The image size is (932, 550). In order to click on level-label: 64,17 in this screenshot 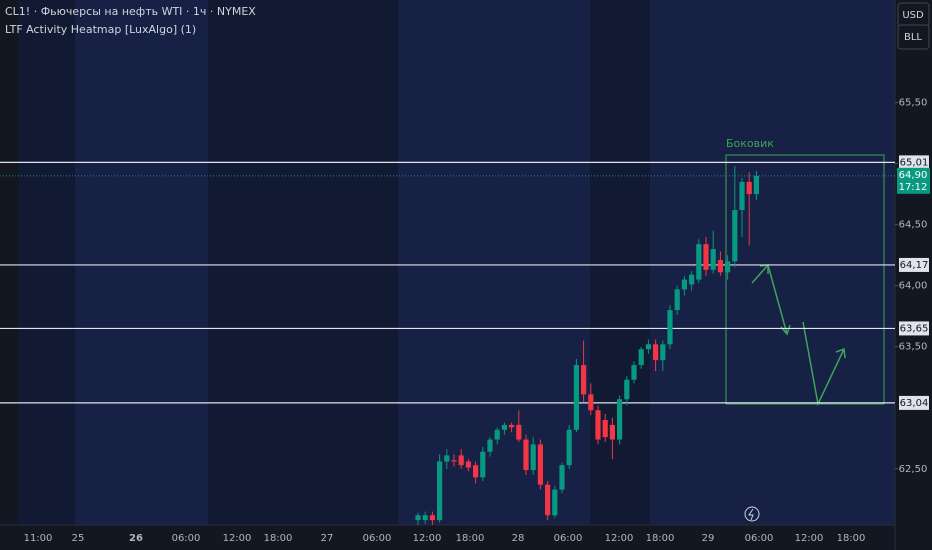, I will do `click(914, 265)`.